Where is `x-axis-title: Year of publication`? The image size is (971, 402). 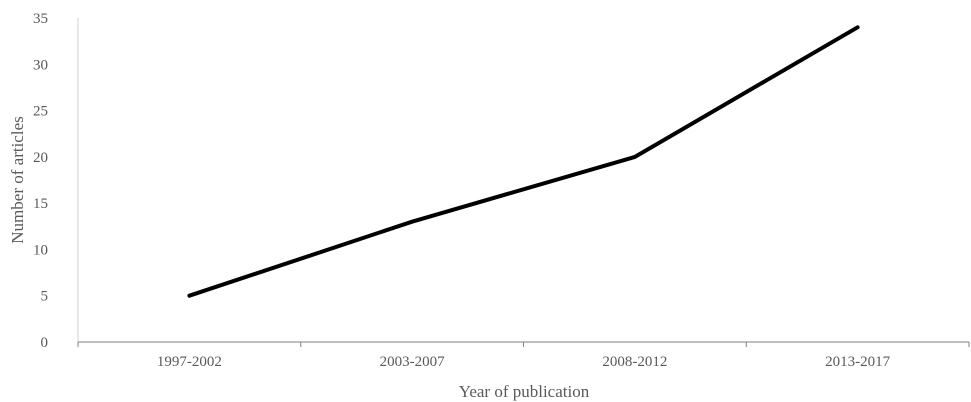
x-axis-title: Year of publication is located at coordinates (524, 391).